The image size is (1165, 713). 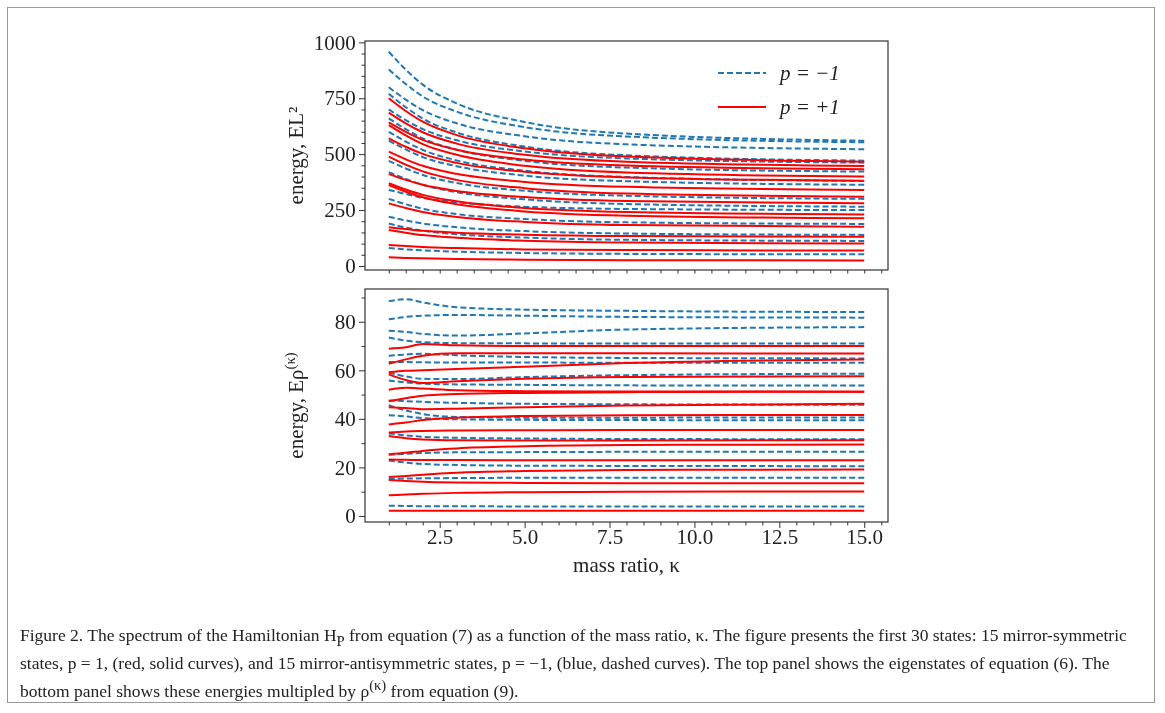 I want to click on x-tick-label: 7.5, so click(x=610, y=536).